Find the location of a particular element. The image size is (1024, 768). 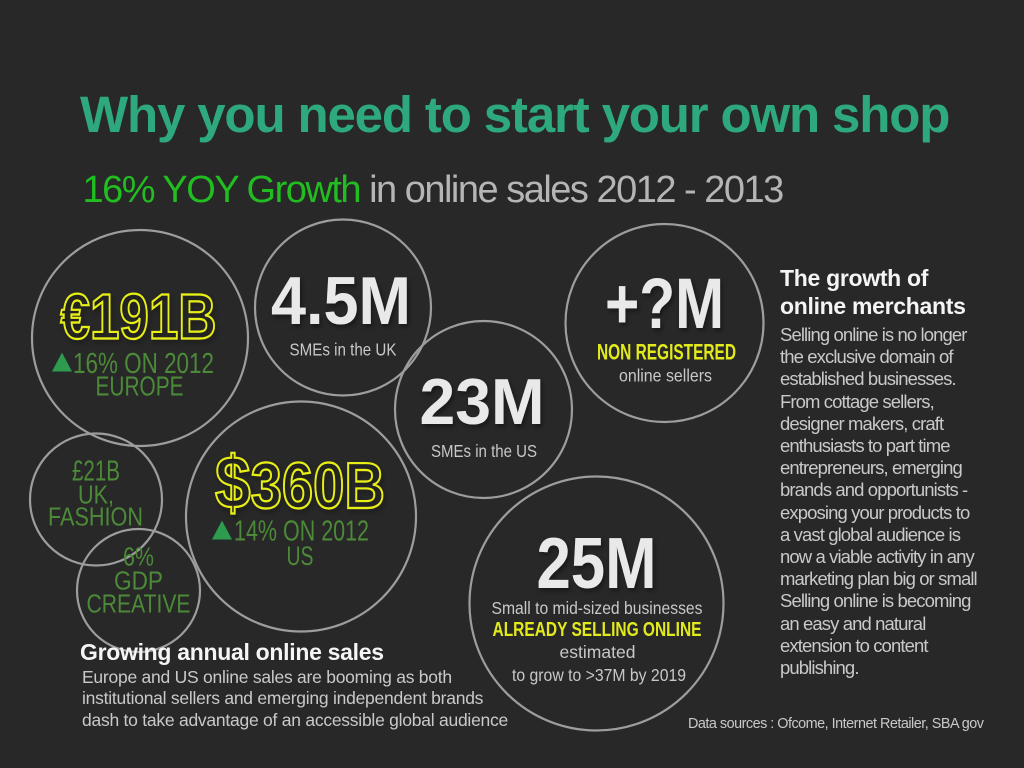

svg-text: EUROPE is located at coordinates (140, 386).